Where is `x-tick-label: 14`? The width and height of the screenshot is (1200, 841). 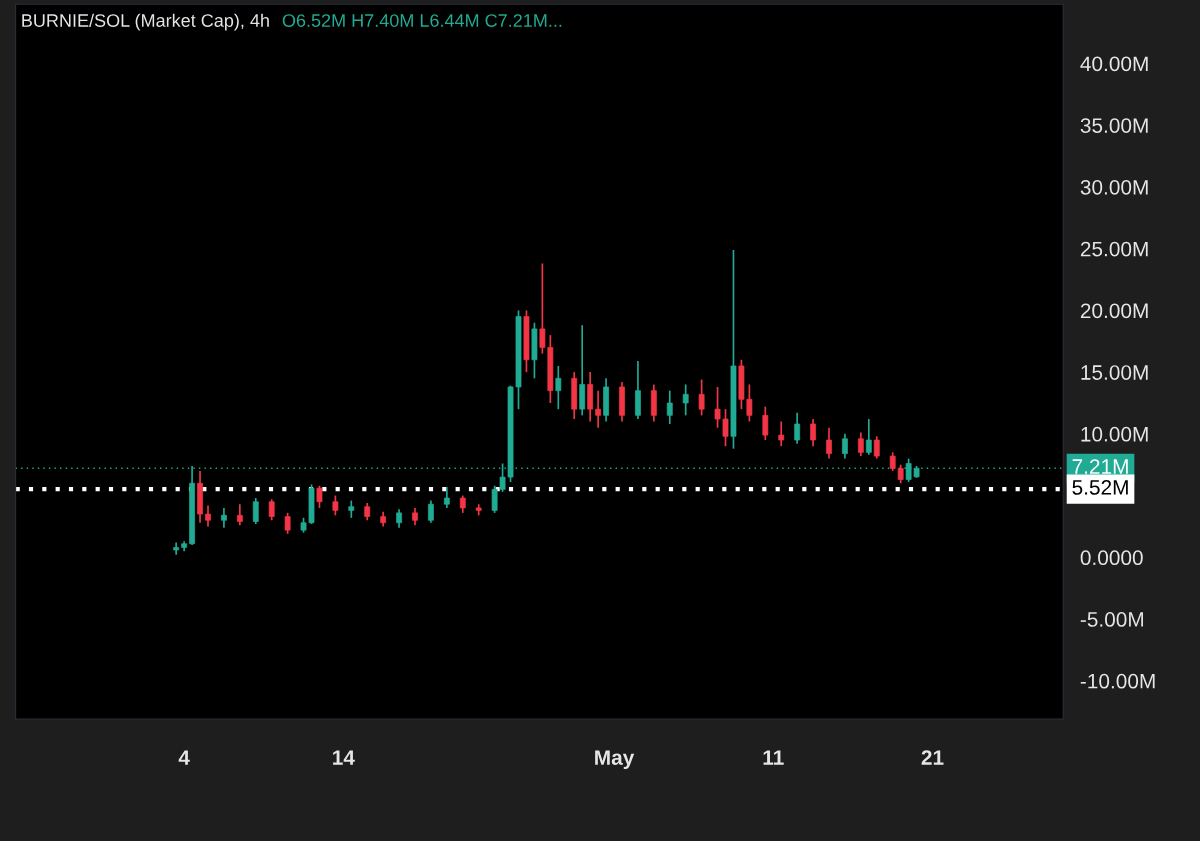
x-tick-label: 14 is located at coordinates (344, 757).